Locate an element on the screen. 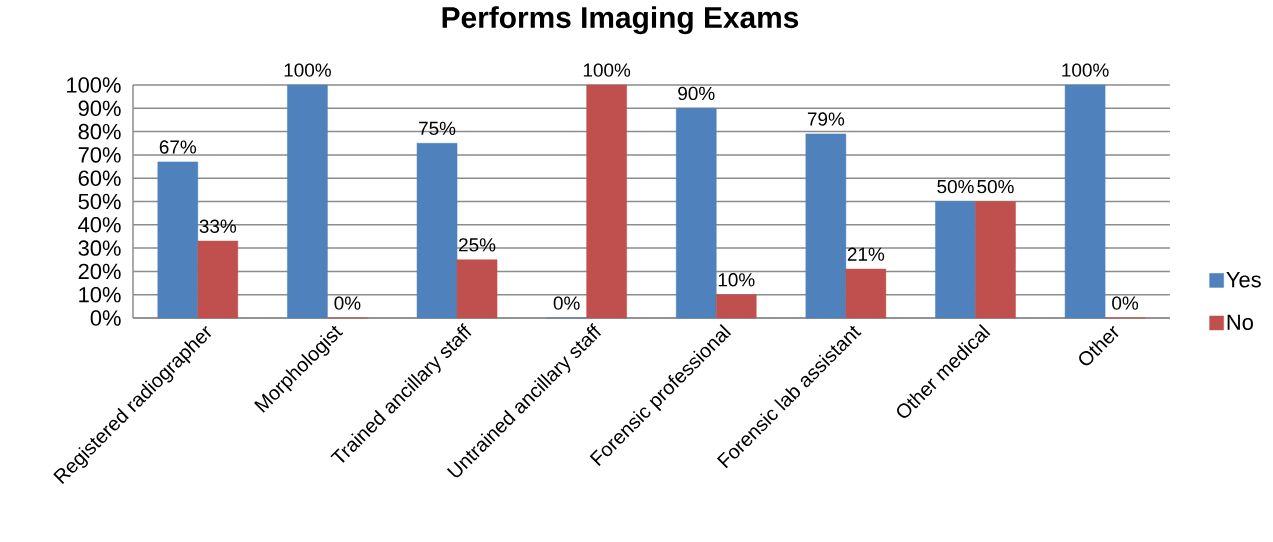 Image resolution: width=1273 pixels, height=542 pixels. y-tick-label: 90% is located at coordinates (99, 108).